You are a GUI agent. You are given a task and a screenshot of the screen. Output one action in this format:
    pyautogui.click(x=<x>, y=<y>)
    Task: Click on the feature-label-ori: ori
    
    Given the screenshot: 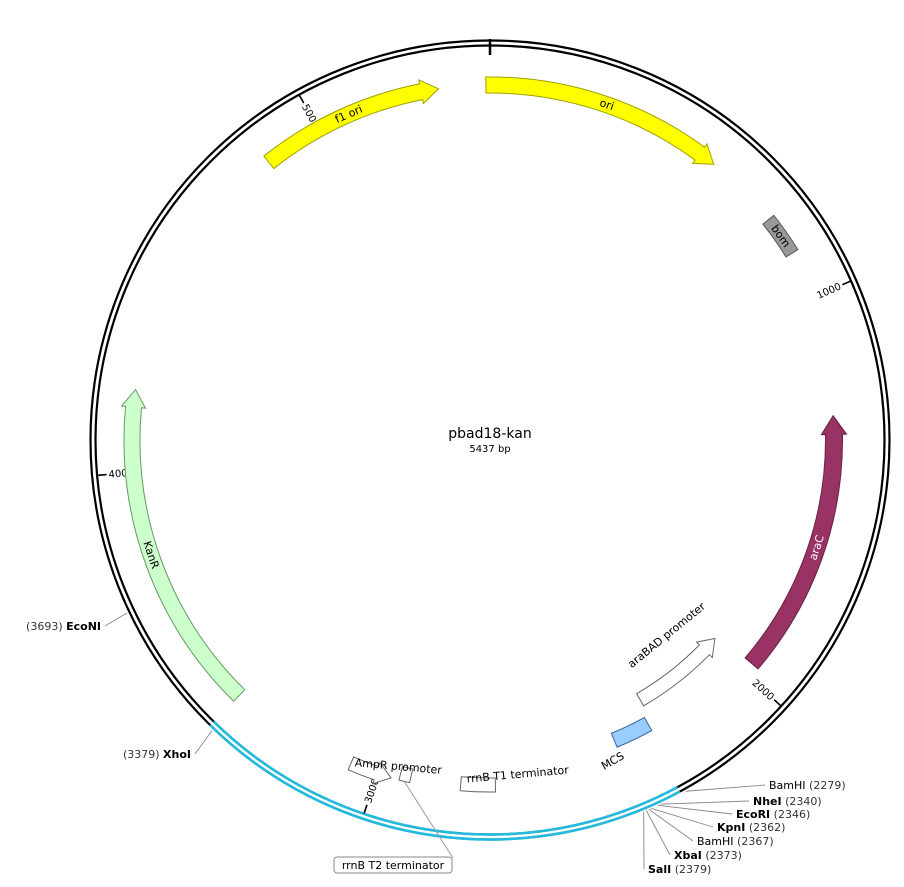 What is the action you would take?
    pyautogui.click(x=607, y=104)
    